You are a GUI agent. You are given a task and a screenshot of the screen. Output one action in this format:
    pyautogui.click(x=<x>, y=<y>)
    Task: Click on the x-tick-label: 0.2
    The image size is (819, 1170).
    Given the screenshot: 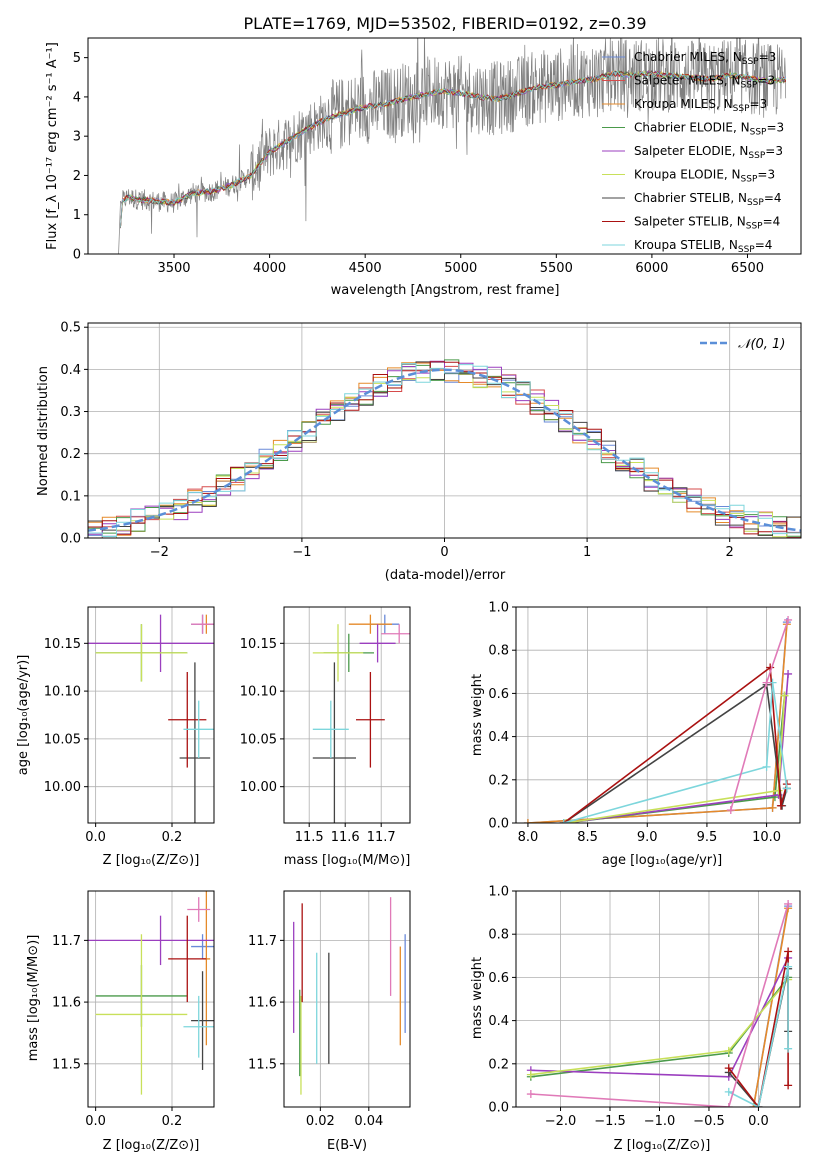 What is the action you would take?
    pyautogui.click(x=172, y=837)
    